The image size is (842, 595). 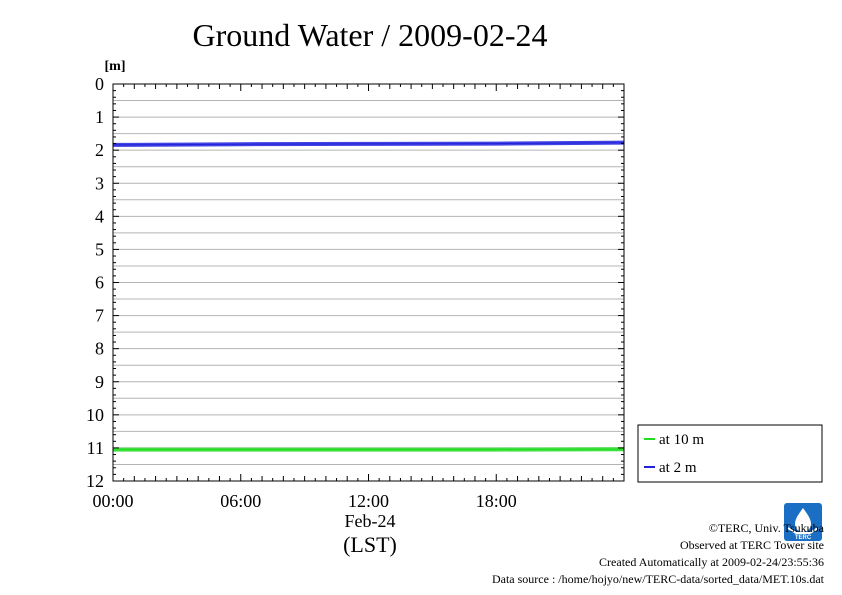 What do you see at coordinates (496, 501) in the screenshot?
I see `x-tick-label: 18:00` at bounding box center [496, 501].